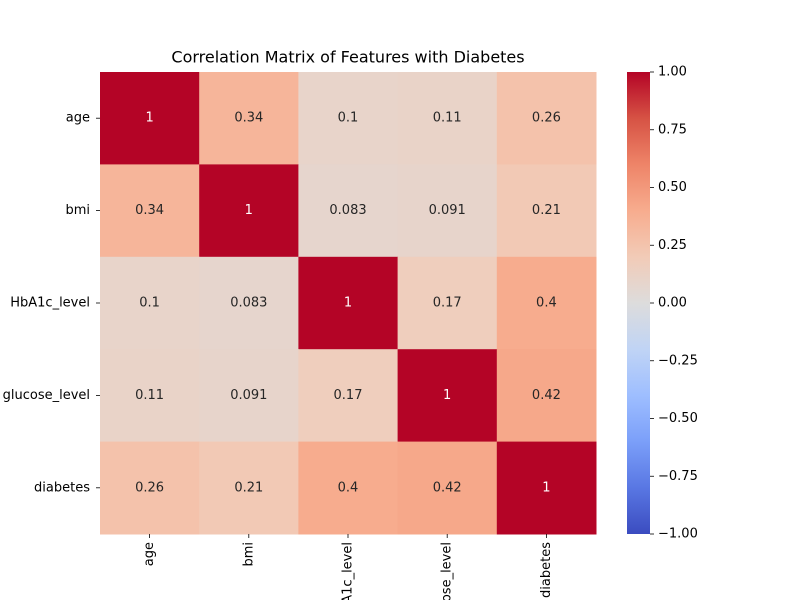  Describe the element at coordinates (447, 571) in the screenshot. I see `x-tick-label: glucose_level` at that location.